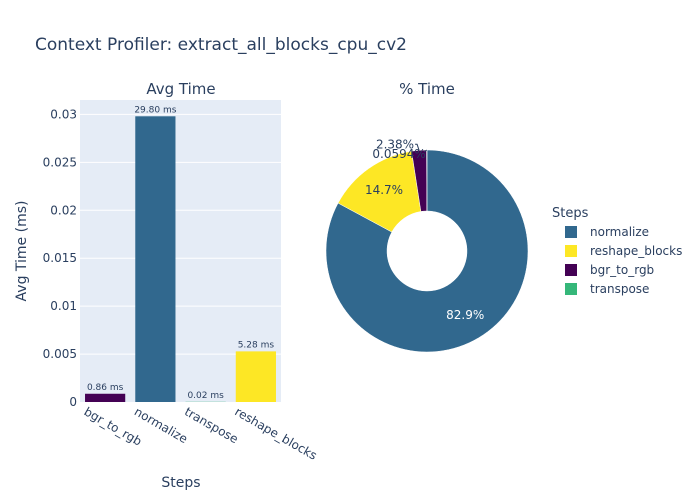  What do you see at coordinates (465, 315) in the screenshot?
I see `pie-value-label: 82.9%` at bounding box center [465, 315].